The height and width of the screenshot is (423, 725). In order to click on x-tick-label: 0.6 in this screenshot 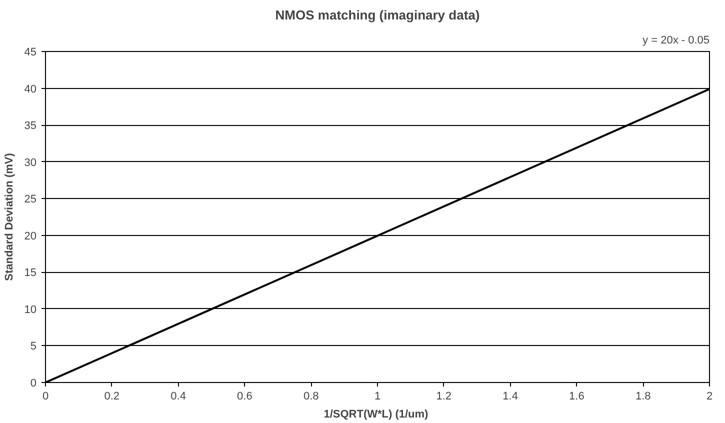, I will do `click(244, 396)`.